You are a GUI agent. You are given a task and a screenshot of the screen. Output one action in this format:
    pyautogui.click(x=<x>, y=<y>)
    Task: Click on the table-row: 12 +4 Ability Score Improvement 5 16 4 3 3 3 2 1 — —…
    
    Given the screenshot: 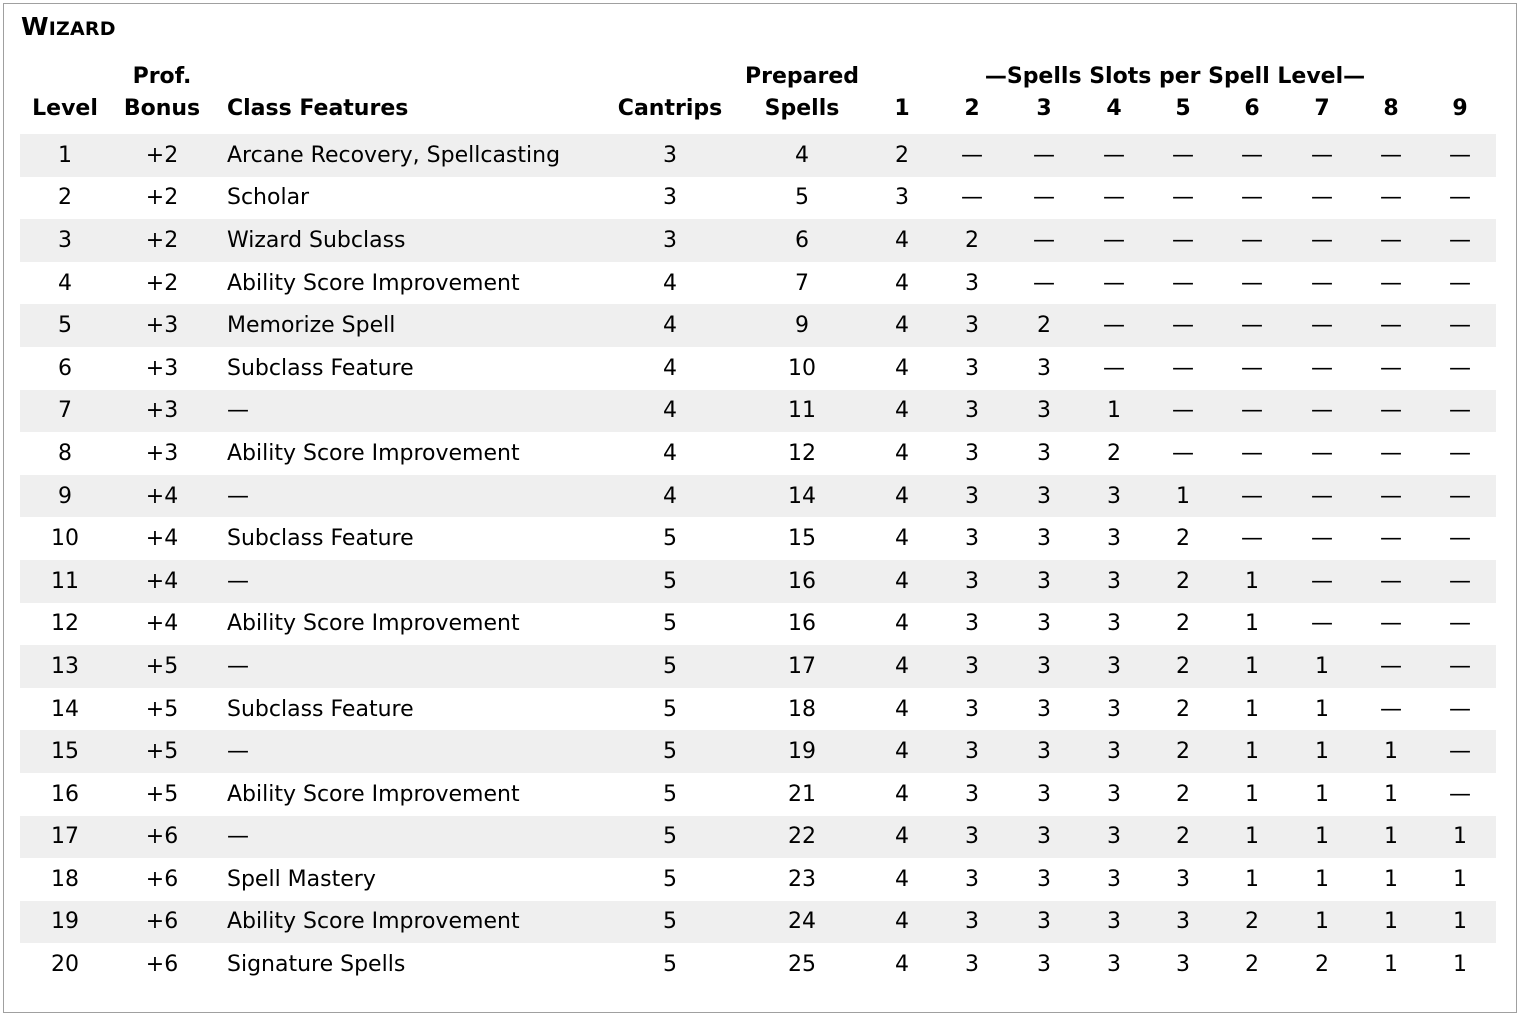 What is the action you would take?
    pyautogui.click(x=758, y=624)
    